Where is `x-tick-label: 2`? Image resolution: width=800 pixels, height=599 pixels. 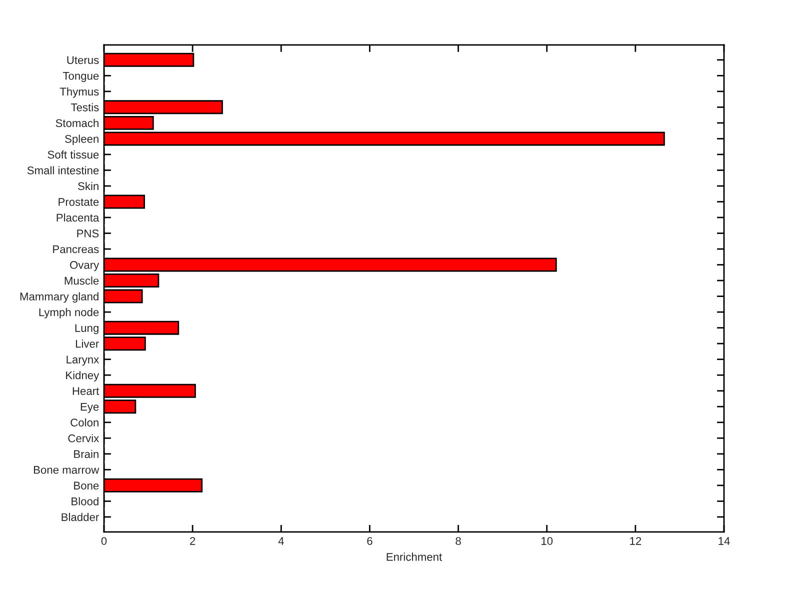 x-tick-label: 2 is located at coordinates (193, 541).